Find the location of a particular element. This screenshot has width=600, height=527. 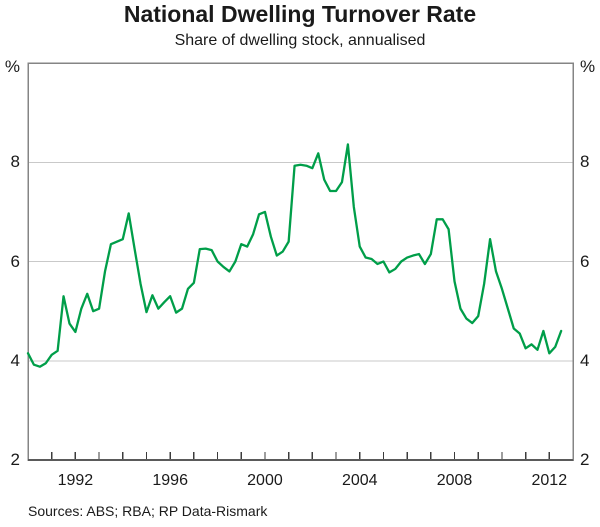

chart-title: National Dwelling Turnover Rate is located at coordinates (300, 14).